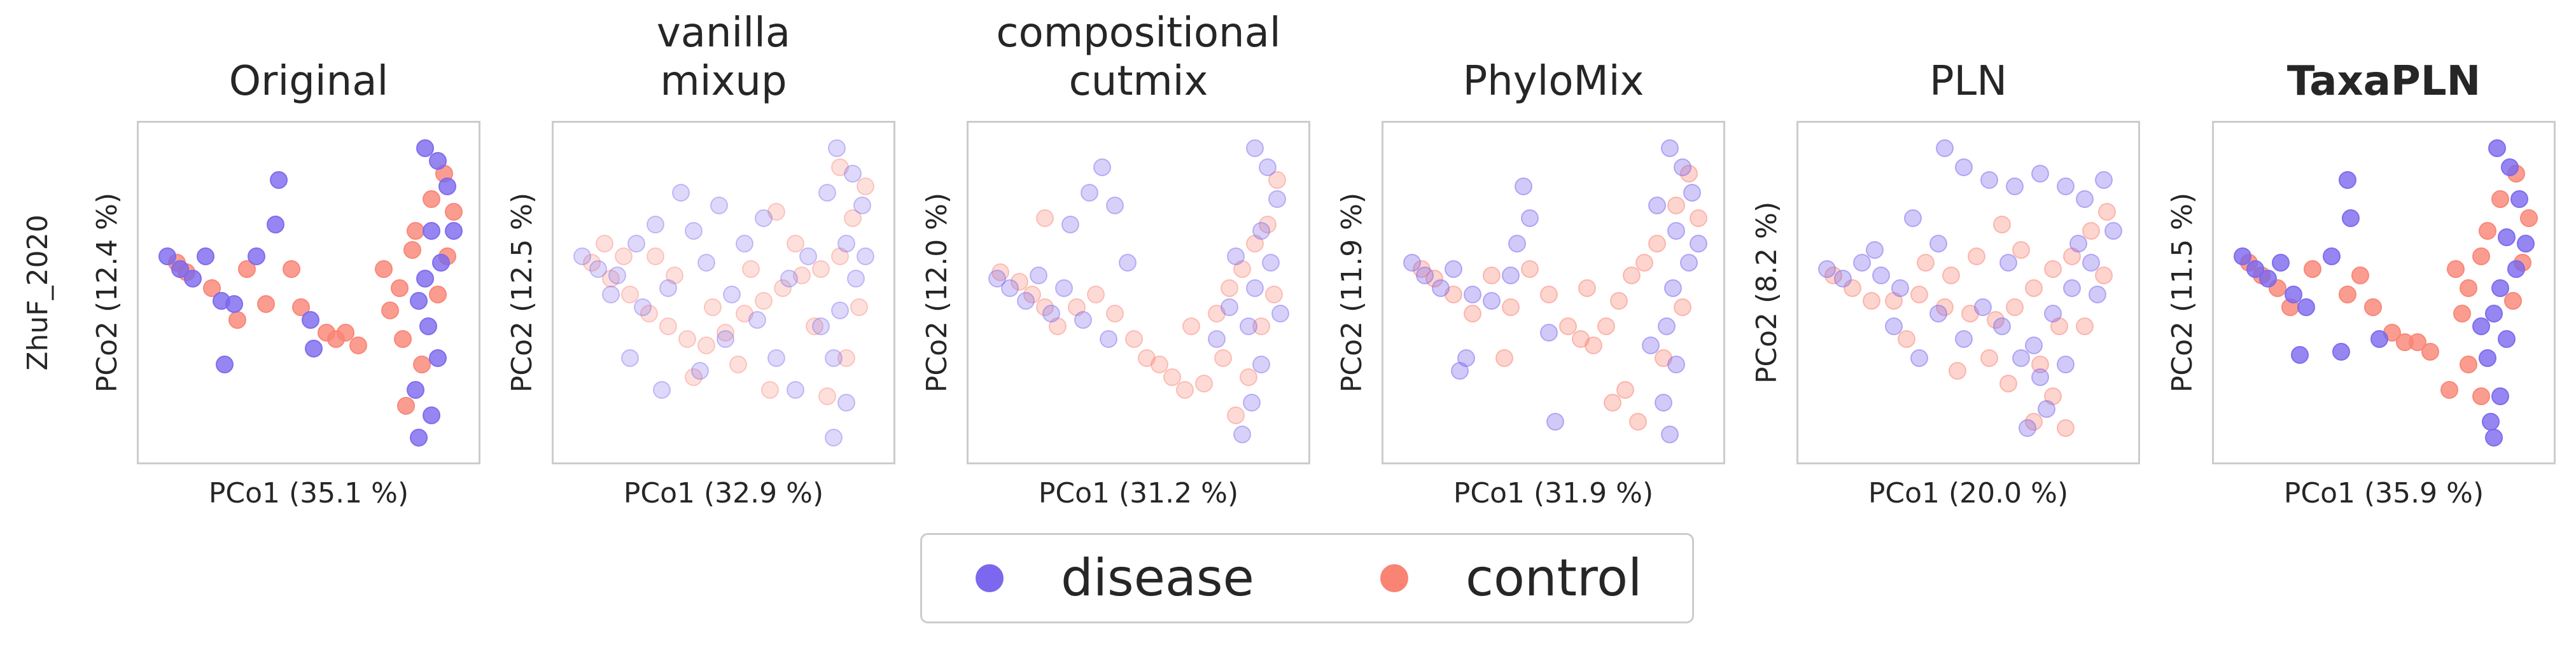 This screenshot has width=2576, height=645. Describe the element at coordinates (1138, 494) in the screenshot. I see `x-axis-label: PCo1 (31.2 %)` at that location.